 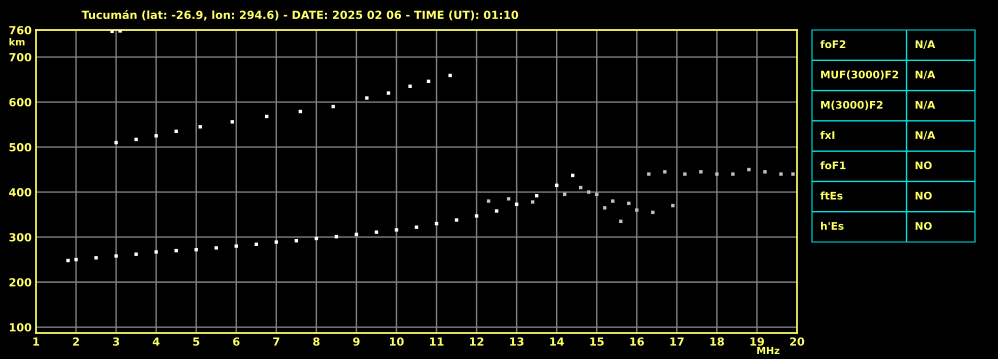 What do you see at coordinates (156, 342) in the screenshot?
I see `x-tick-label: 4` at bounding box center [156, 342].